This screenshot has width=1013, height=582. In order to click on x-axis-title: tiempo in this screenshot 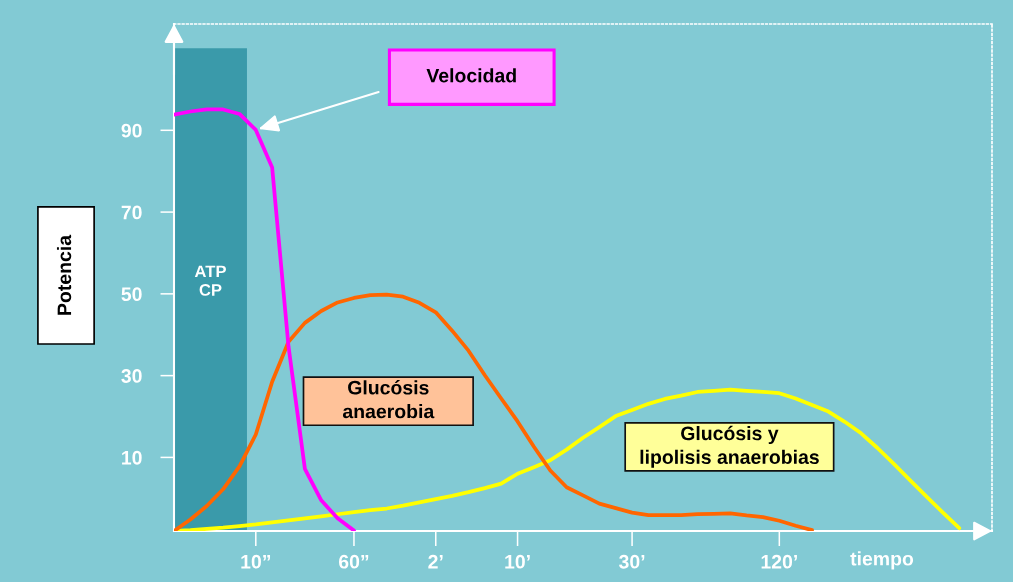, I will do `click(882, 560)`.